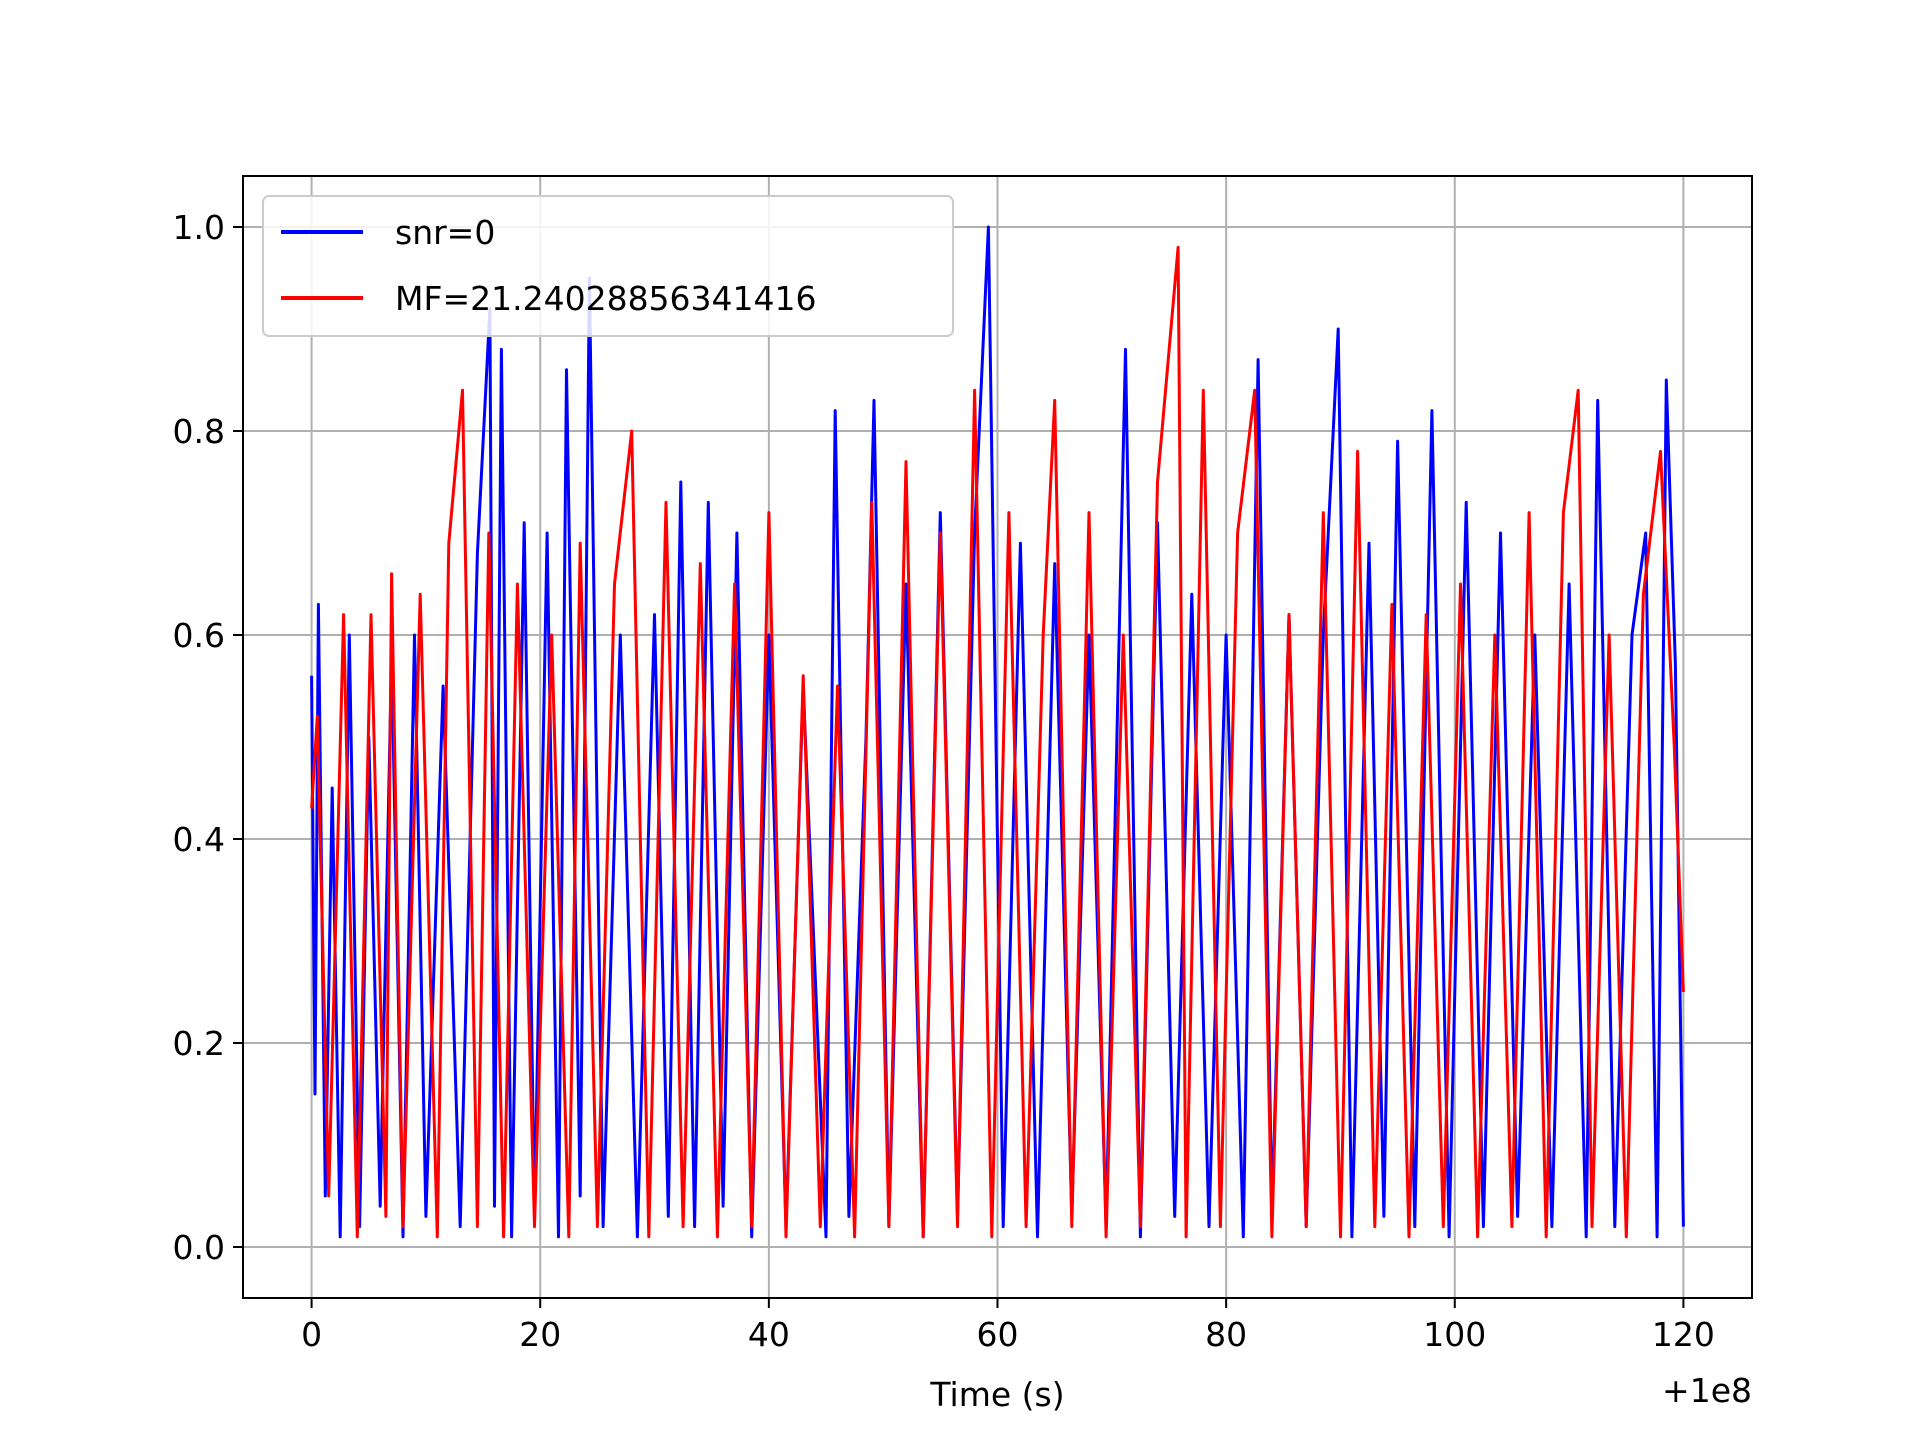 The width and height of the screenshot is (1920, 1440). I want to click on legend-entry-1: snr=0, so click(445, 232).